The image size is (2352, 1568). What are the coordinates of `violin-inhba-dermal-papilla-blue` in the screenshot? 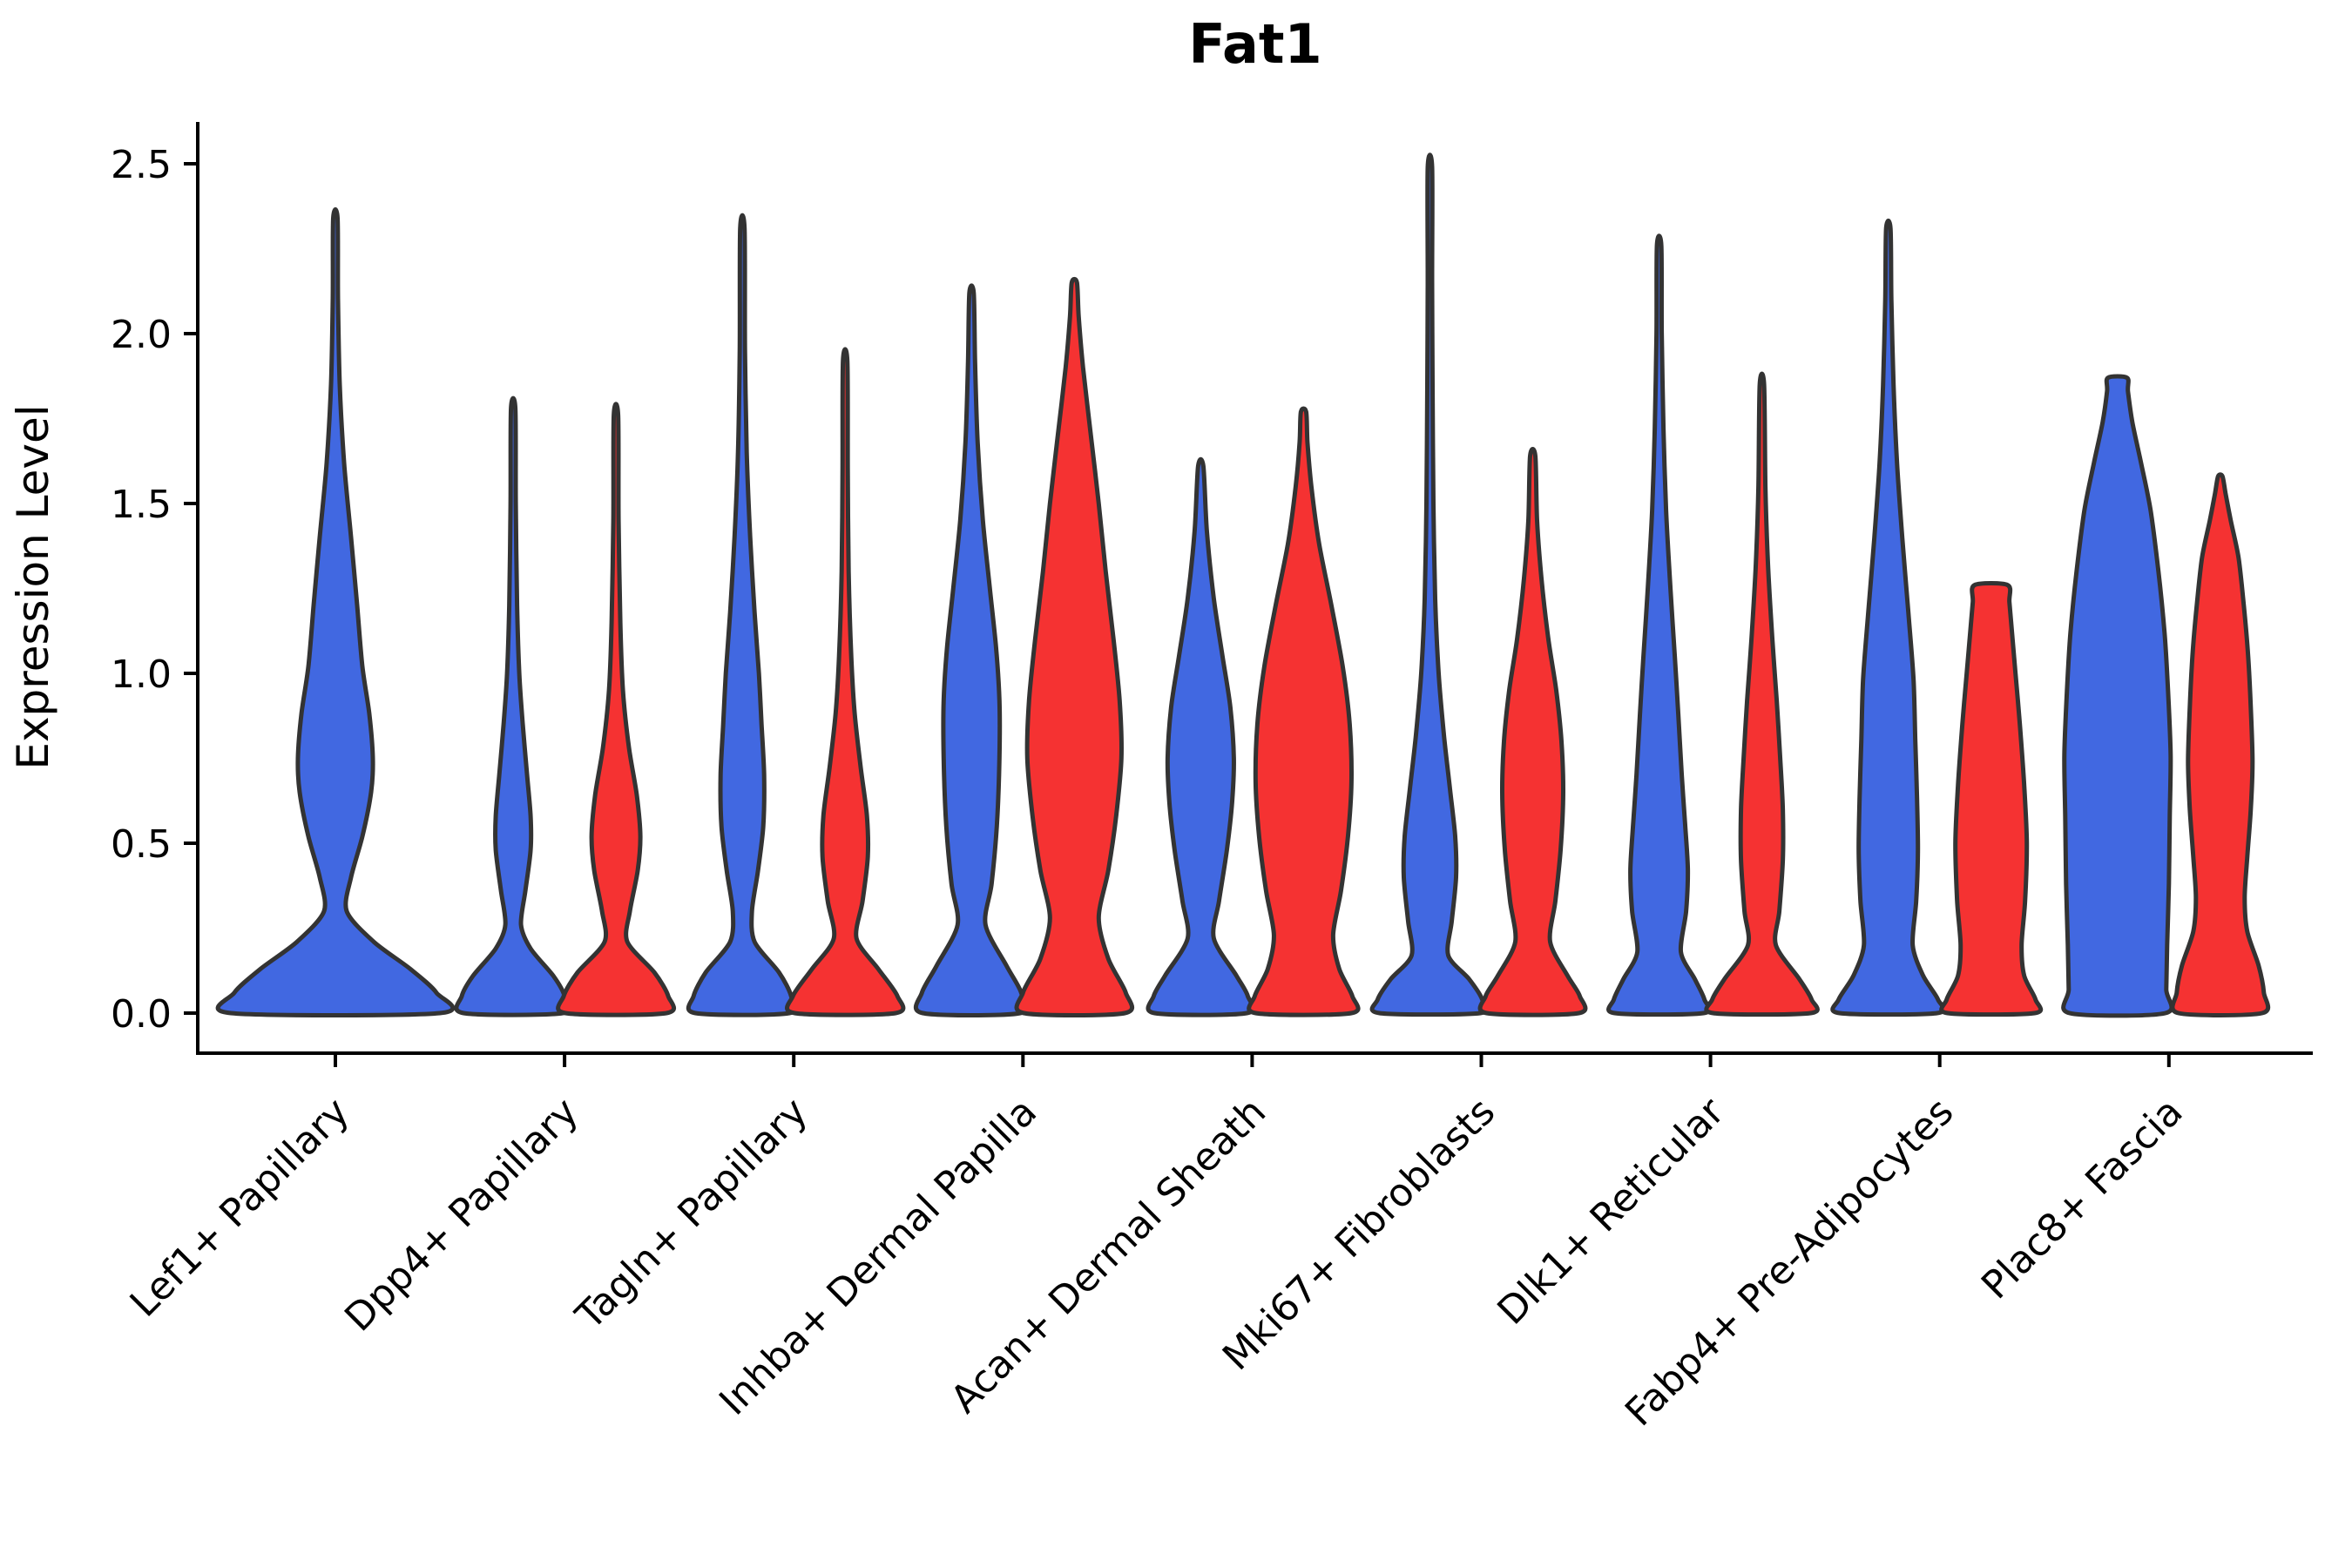 It's located at (972, 650).